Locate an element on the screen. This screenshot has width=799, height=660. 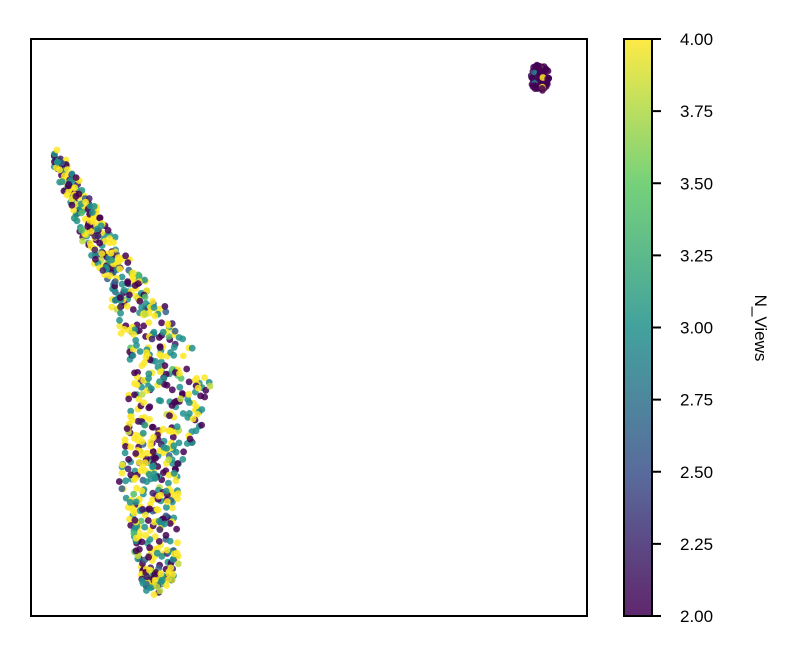
colorbar-tick-label: 3.50 is located at coordinates (696, 183).